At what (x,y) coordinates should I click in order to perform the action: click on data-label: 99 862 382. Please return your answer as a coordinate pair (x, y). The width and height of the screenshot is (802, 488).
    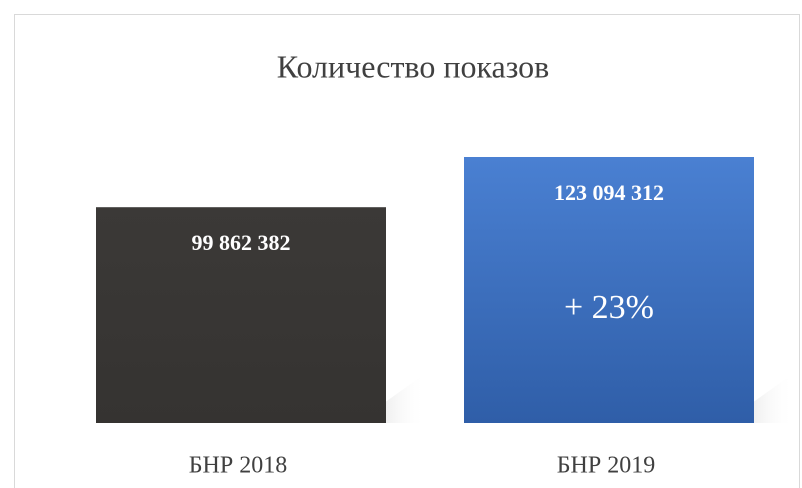
    Looking at the image, I should click on (241, 242).